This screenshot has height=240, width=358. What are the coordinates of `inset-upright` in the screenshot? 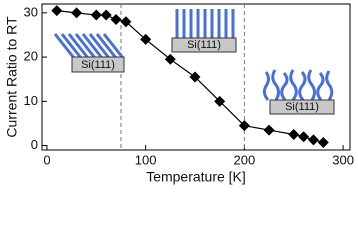 It's located at (205, 23).